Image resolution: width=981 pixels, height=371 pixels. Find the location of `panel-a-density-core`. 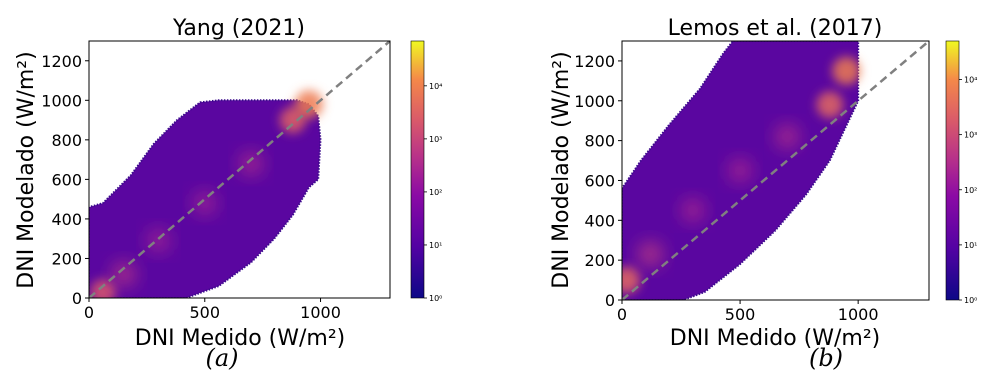

panel-a-density-core is located at coordinates (207, 194).